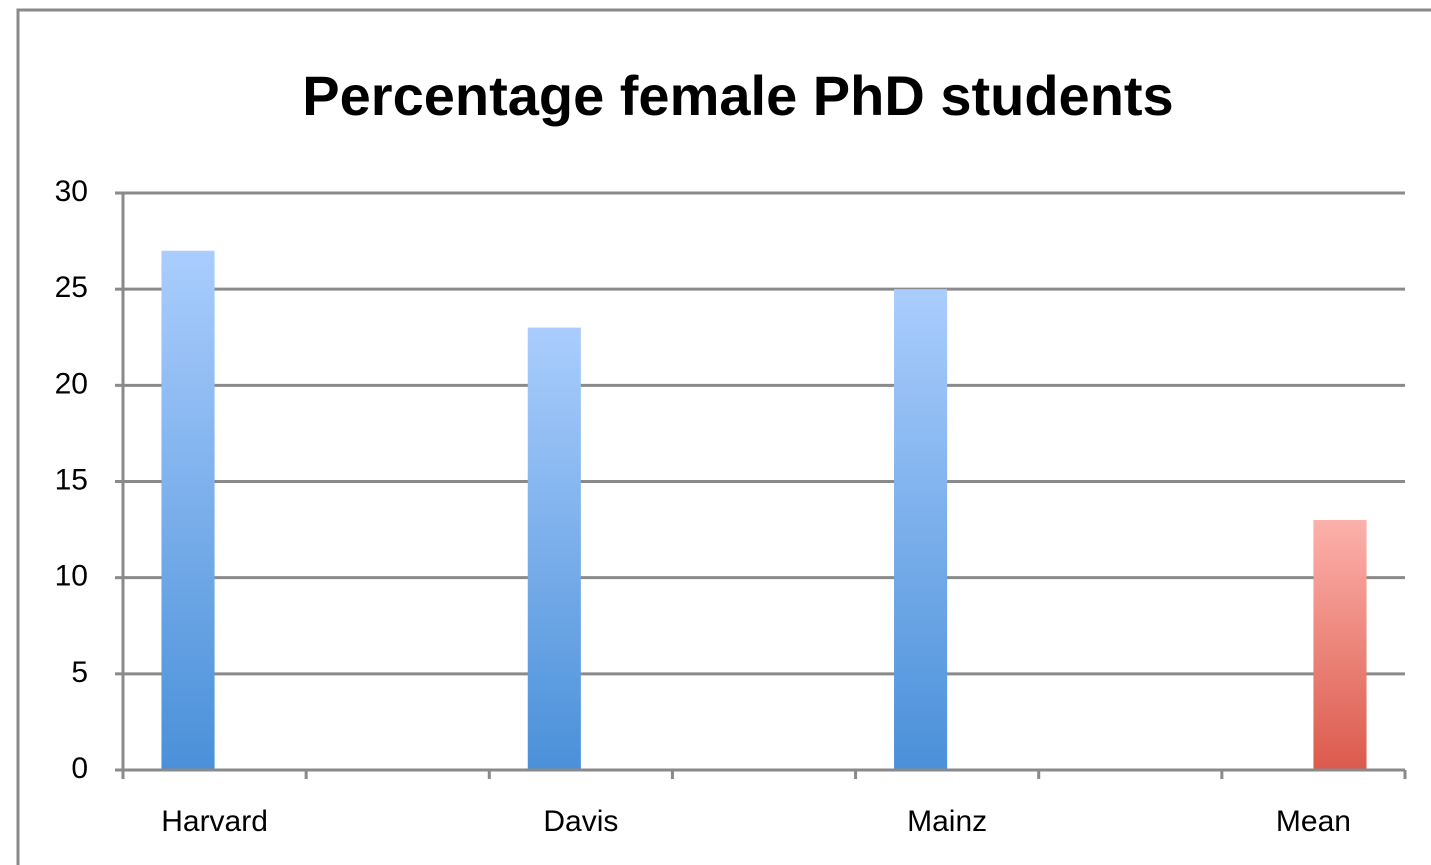 Image resolution: width=1431 pixels, height=865 pixels. What do you see at coordinates (214, 821) in the screenshot?
I see `x-tick-label: Harvard` at bounding box center [214, 821].